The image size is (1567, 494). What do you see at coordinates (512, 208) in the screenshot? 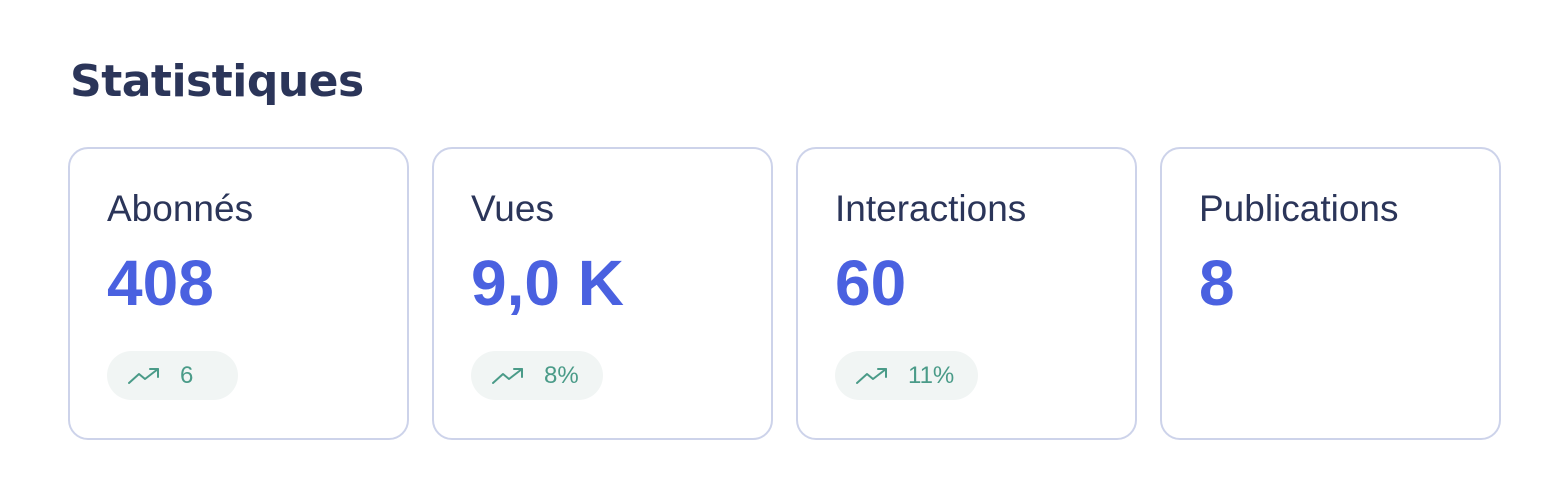
I see `stat-label: Vues` at bounding box center [512, 208].